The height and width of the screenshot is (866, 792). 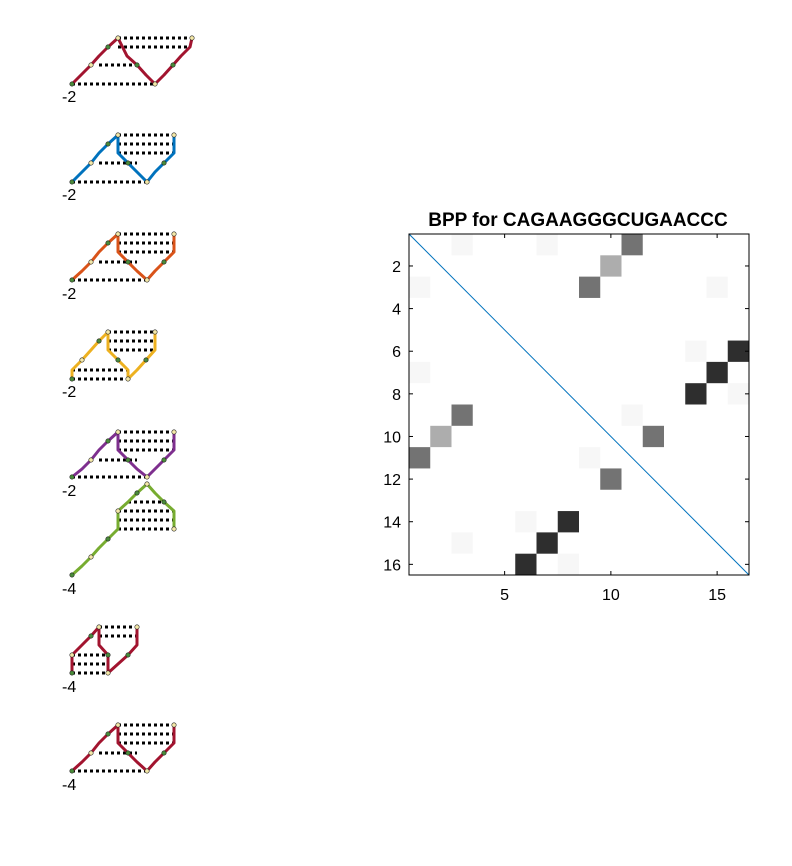 What do you see at coordinates (717, 595) in the screenshot?
I see `x-tick-label: 15` at bounding box center [717, 595].